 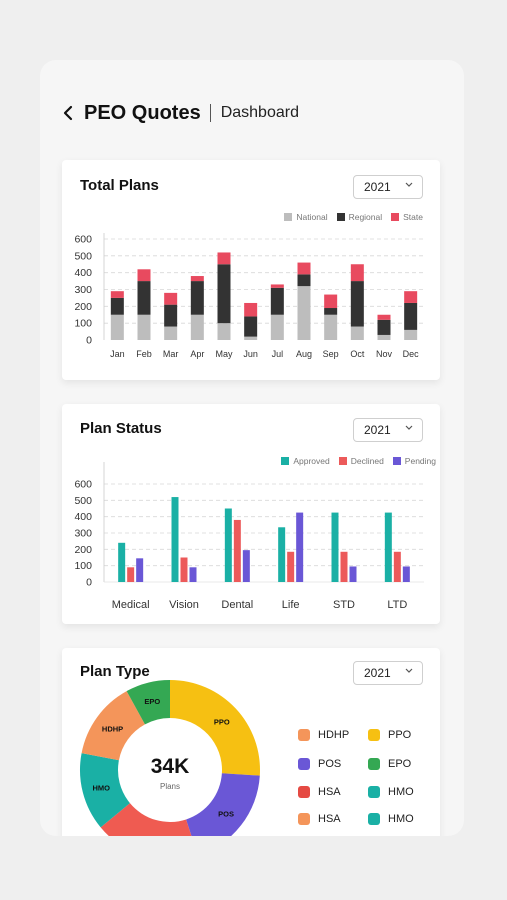 What do you see at coordinates (226, 814) in the screenshot?
I see `donut-slice-label: POS` at bounding box center [226, 814].